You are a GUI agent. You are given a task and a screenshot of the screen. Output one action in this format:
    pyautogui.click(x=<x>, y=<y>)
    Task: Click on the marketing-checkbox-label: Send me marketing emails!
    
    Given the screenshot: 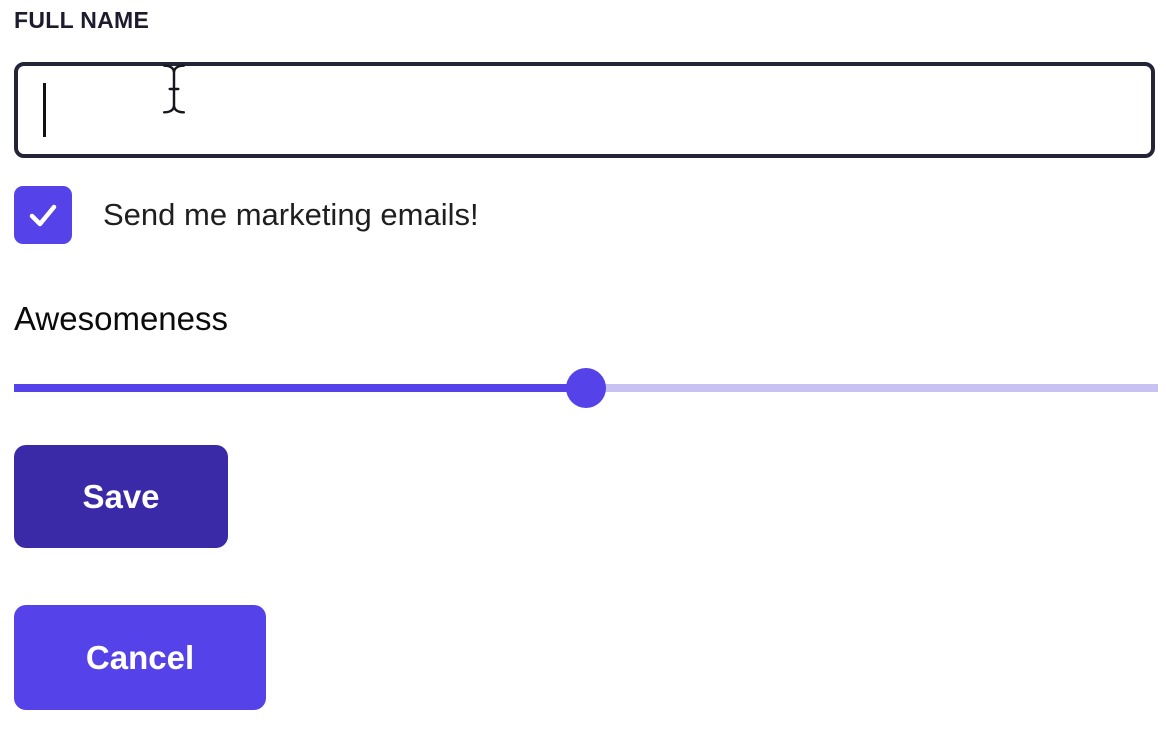 What is the action you would take?
    pyautogui.click(x=291, y=214)
    